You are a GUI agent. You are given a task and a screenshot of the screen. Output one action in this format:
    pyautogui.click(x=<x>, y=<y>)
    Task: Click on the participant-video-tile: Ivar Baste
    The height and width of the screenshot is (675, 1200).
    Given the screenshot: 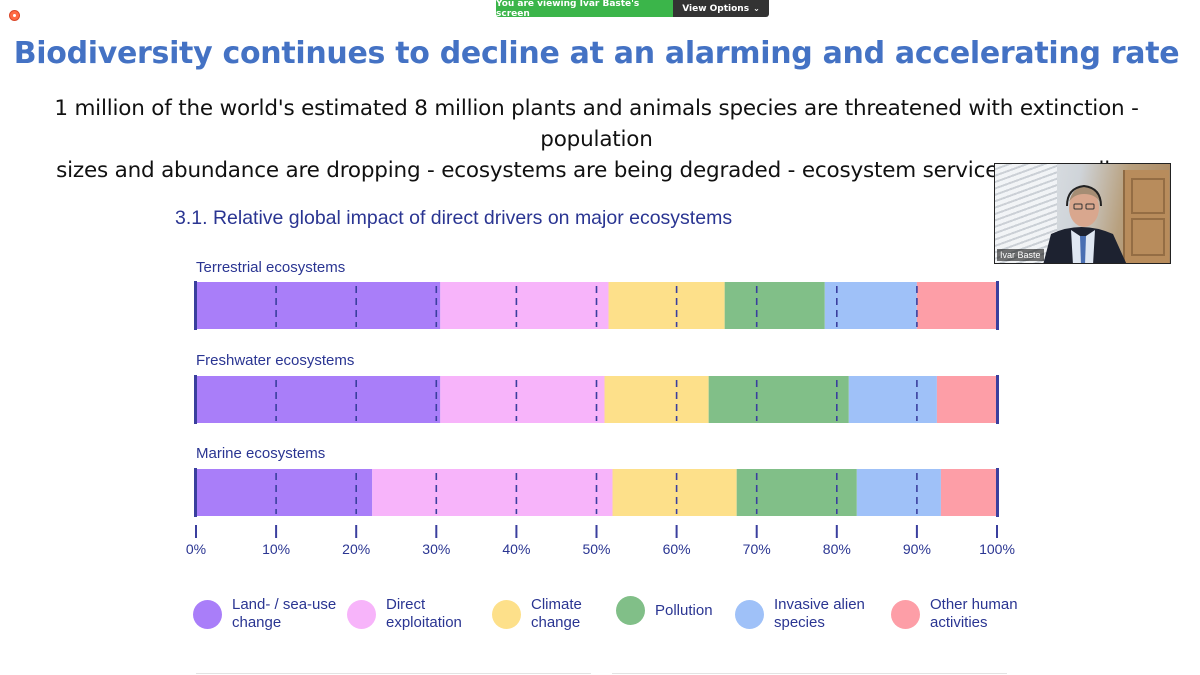 What is the action you would take?
    pyautogui.click(x=1082, y=213)
    